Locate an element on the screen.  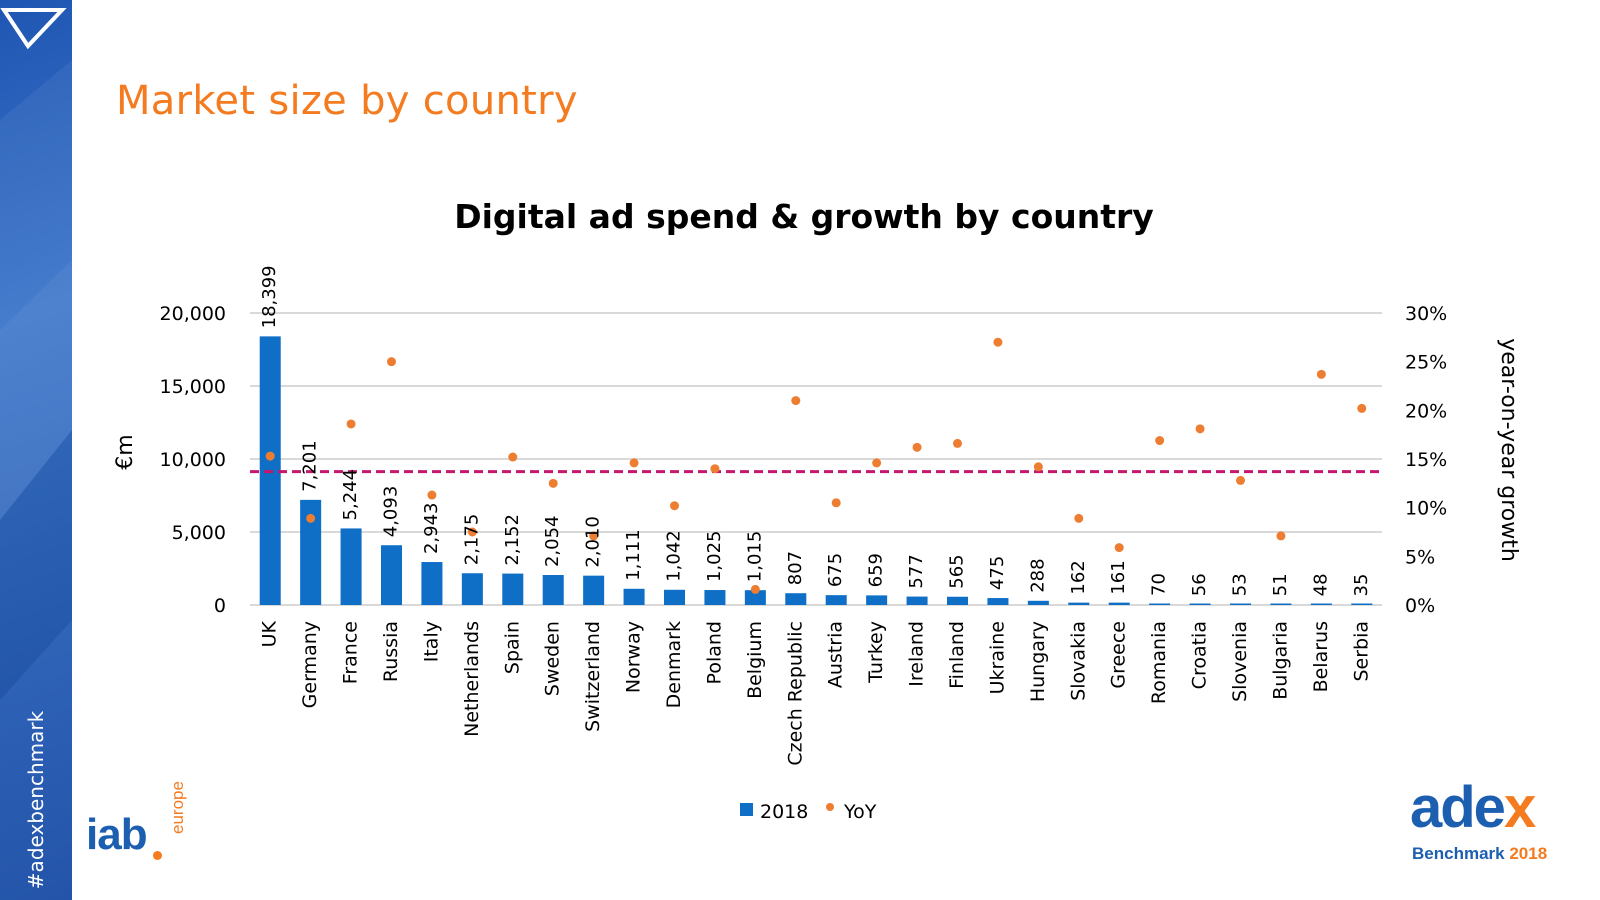
y2-tick-label: 30% is located at coordinates (1426, 314).